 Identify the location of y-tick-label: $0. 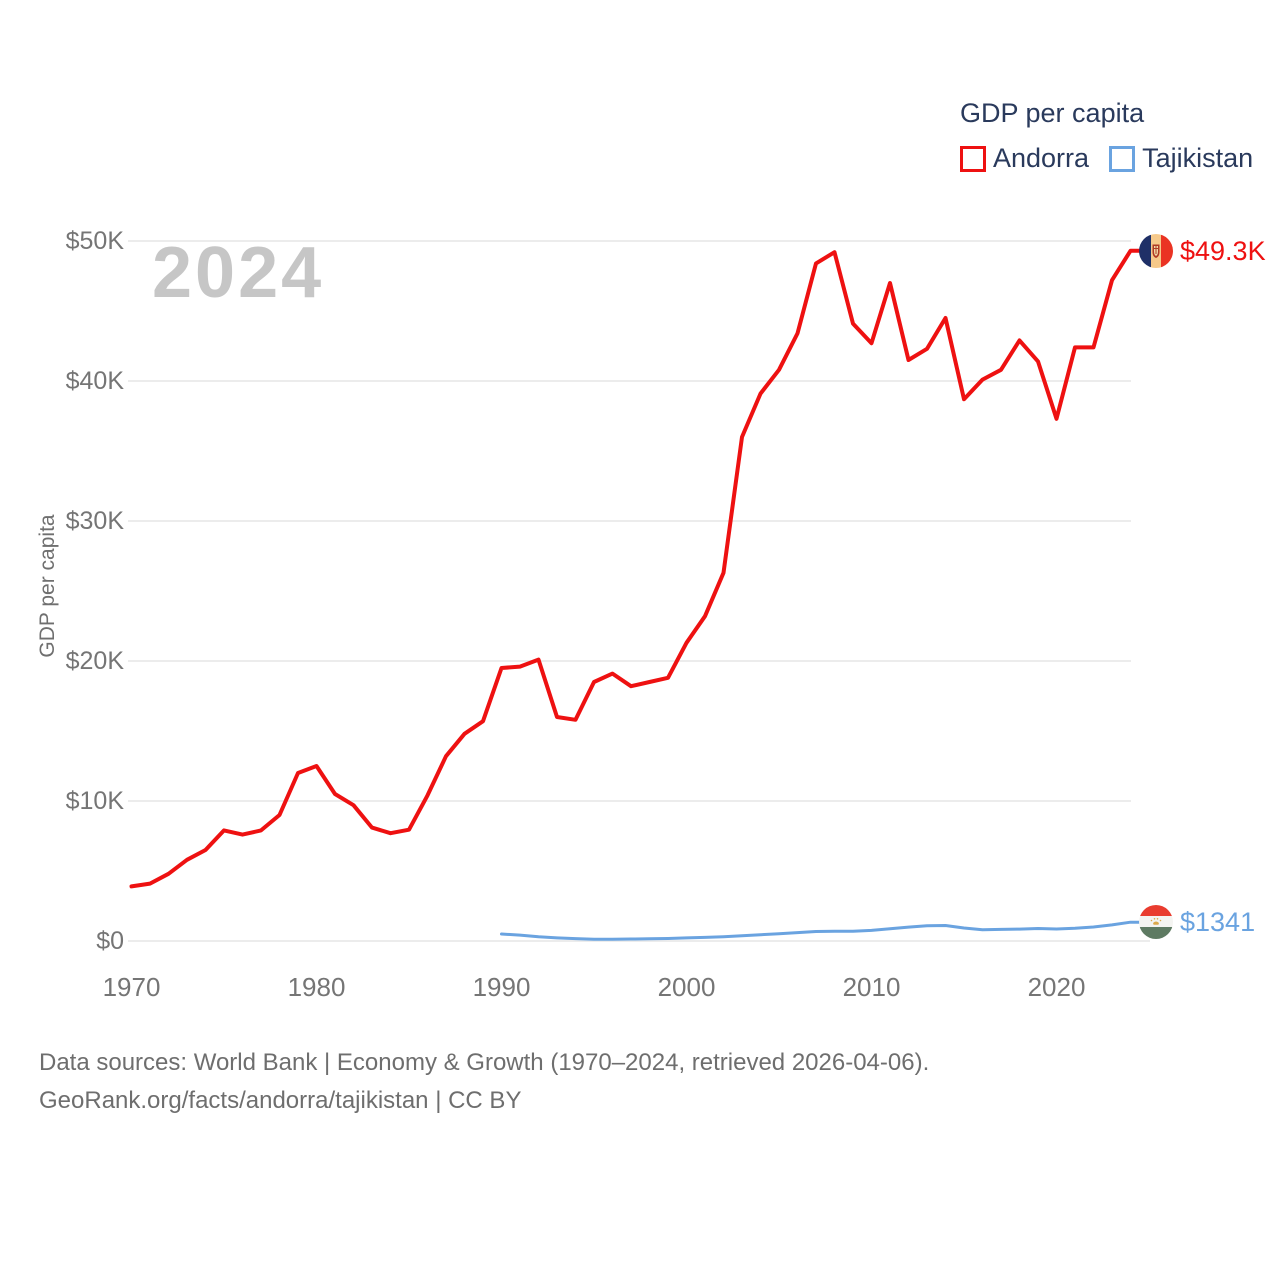
(110, 941).